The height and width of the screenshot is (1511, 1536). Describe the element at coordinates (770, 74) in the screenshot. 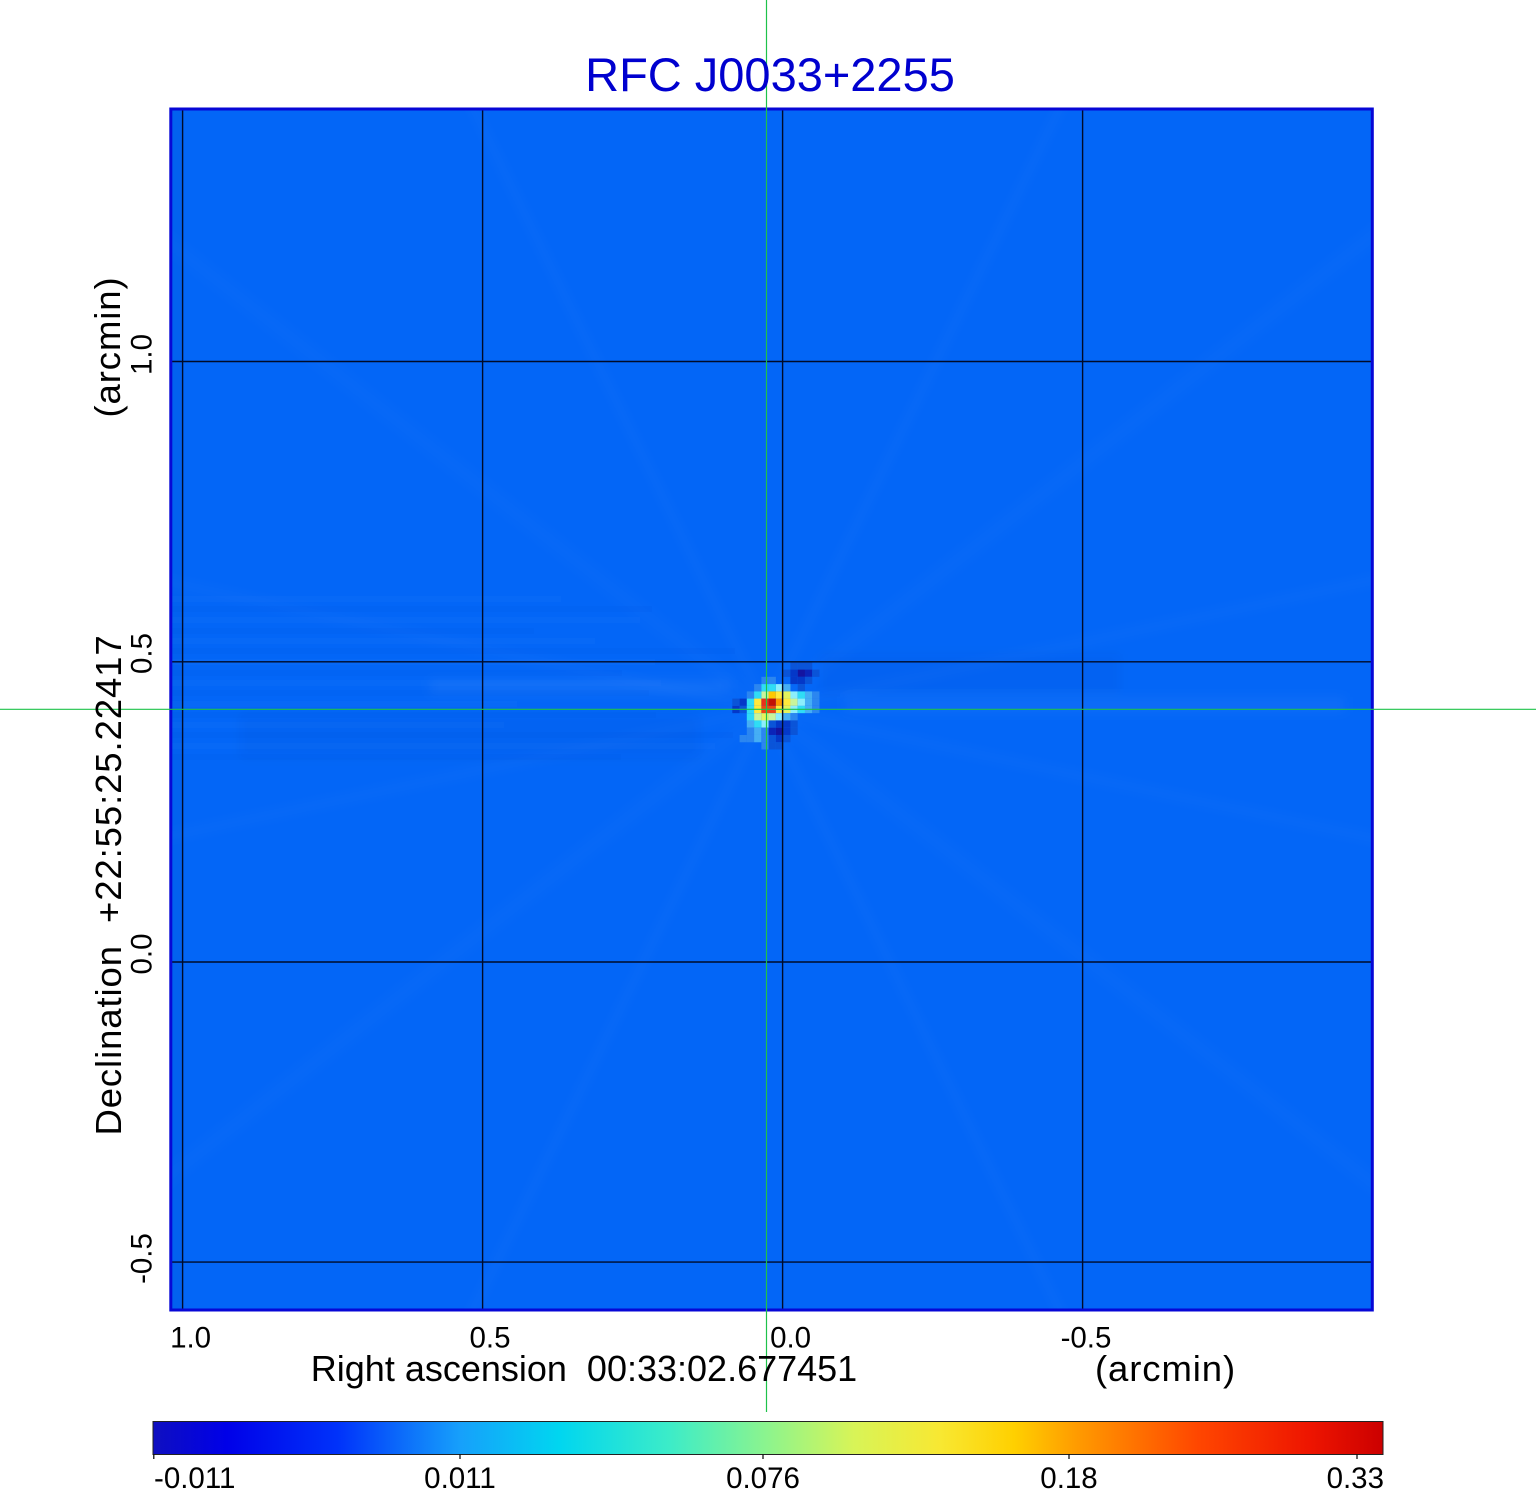

I see `svg-text: RFC J0033+2255` at that location.